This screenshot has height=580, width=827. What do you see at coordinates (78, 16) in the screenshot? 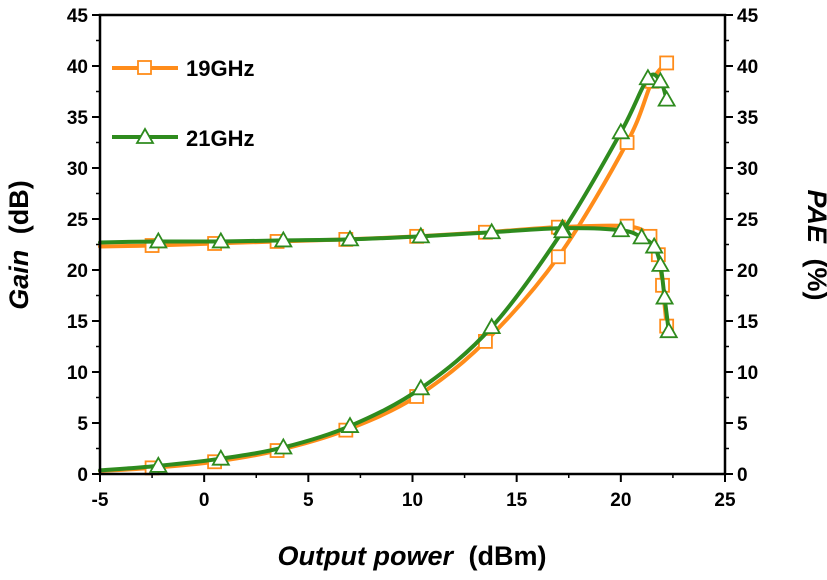
I see `y-left-tick-label: 45` at bounding box center [78, 16].